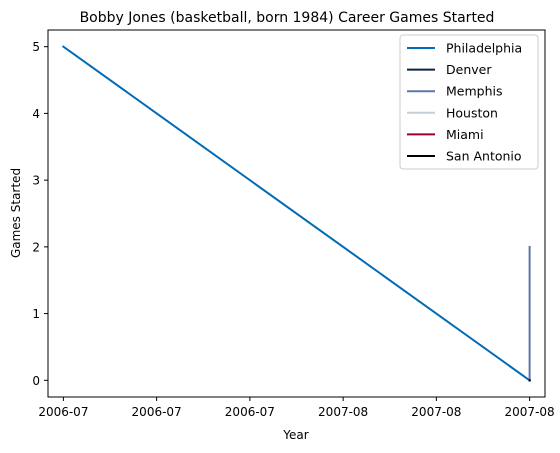  What do you see at coordinates (469, 69) in the screenshot?
I see `legend-label-denver: Denver` at bounding box center [469, 69].